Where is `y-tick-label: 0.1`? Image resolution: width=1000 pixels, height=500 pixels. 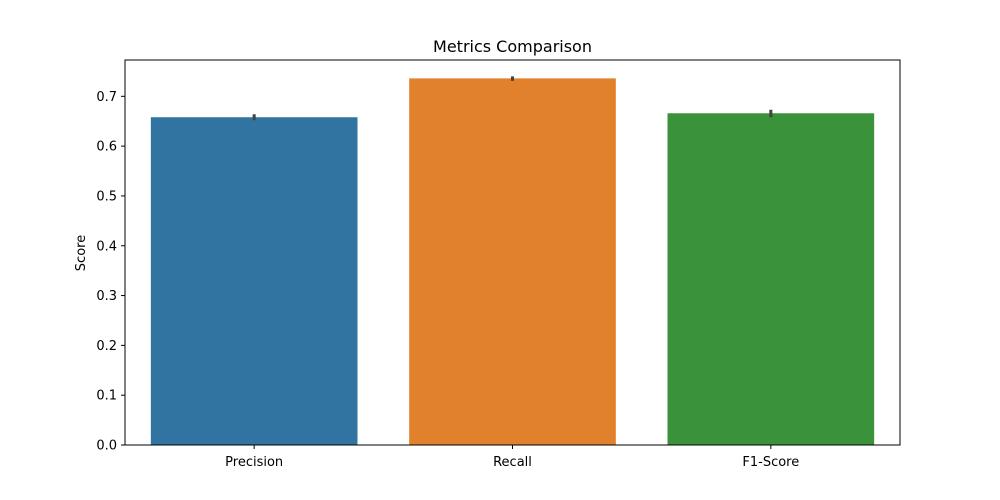
y-tick-label: 0.1 is located at coordinates (106, 396).